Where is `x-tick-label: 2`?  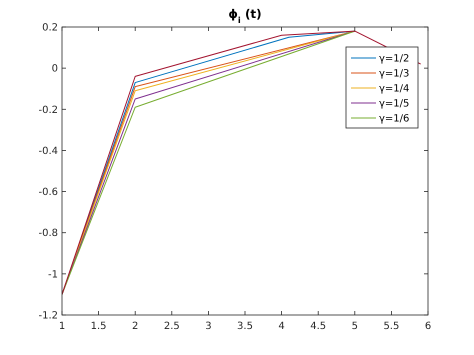 x-tick-label: 2 is located at coordinates (135, 326).